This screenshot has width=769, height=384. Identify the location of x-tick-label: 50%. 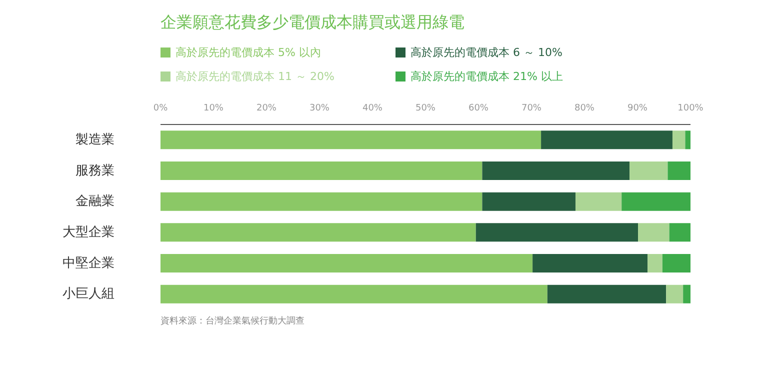
(426, 109).